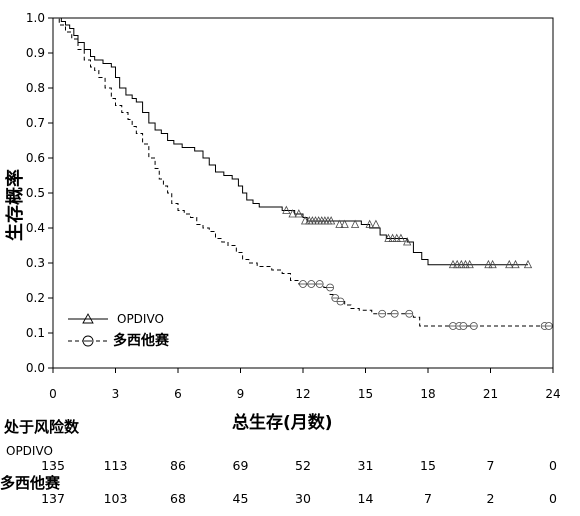 Image resolution: width=580 pixels, height=516 pixels. I want to click on risk-row-docetaxel: 137 103 68 45 30 14 7 2 0, so click(290, 499).